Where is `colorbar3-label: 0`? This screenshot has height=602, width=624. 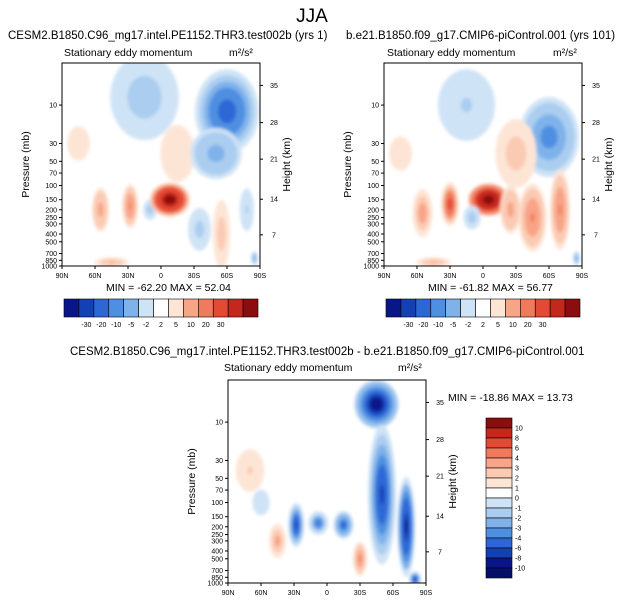
colorbar3-label: 0 is located at coordinates (517, 499).